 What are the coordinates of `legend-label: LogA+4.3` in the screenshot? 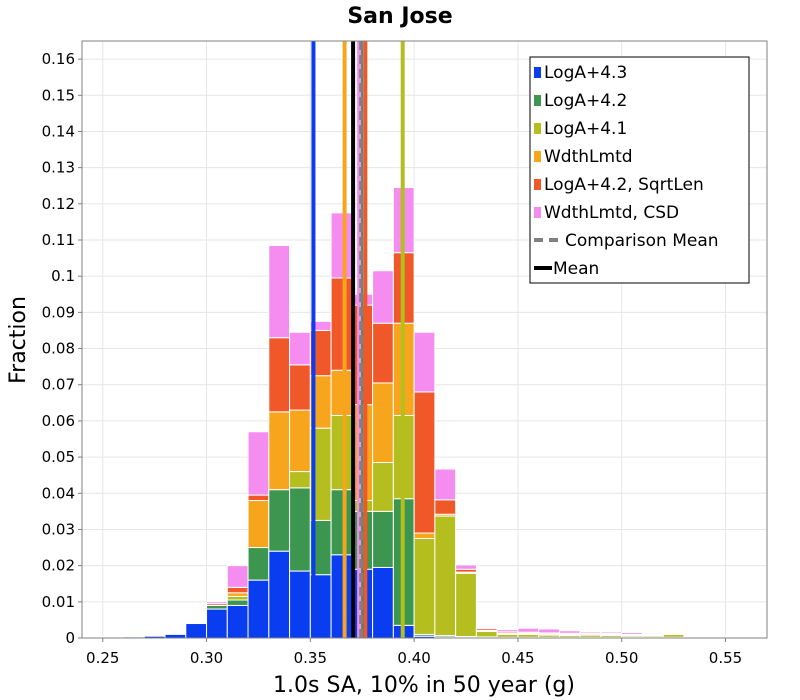 It's located at (585, 73).